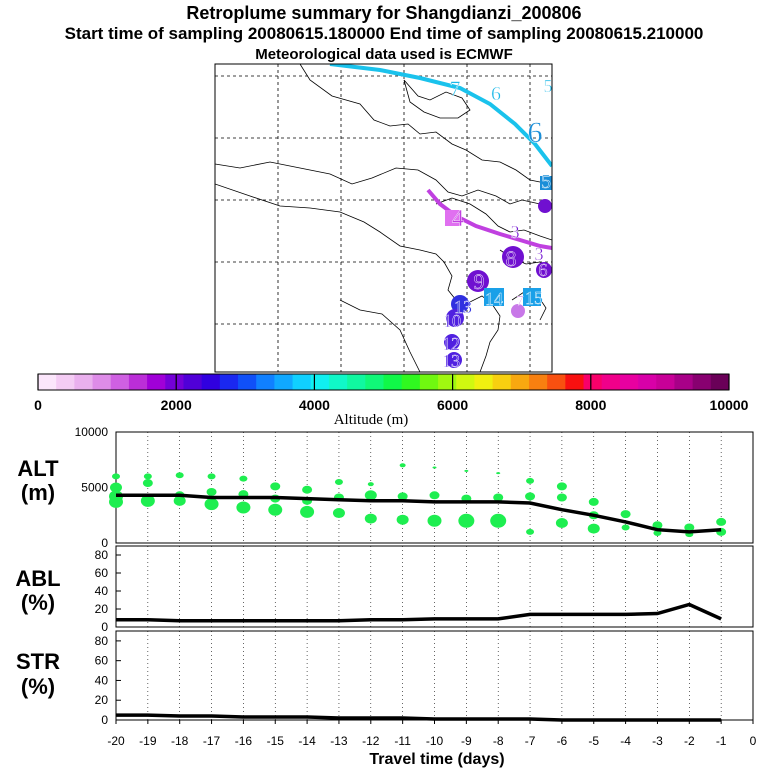 The width and height of the screenshot is (768, 768). What do you see at coordinates (176, 405) in the screenshot?
I see `colorbar-tick-label: 2000` at bounding box center [176, 405].